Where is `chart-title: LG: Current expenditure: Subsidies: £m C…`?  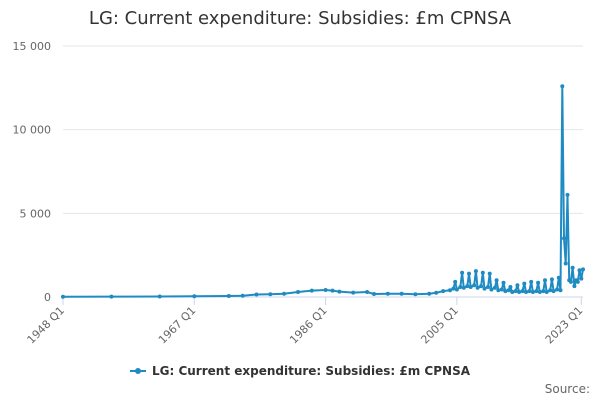
chart-title: LG: Current expenditure: Subsidies: £m C… is located at coordinates (300, 18).